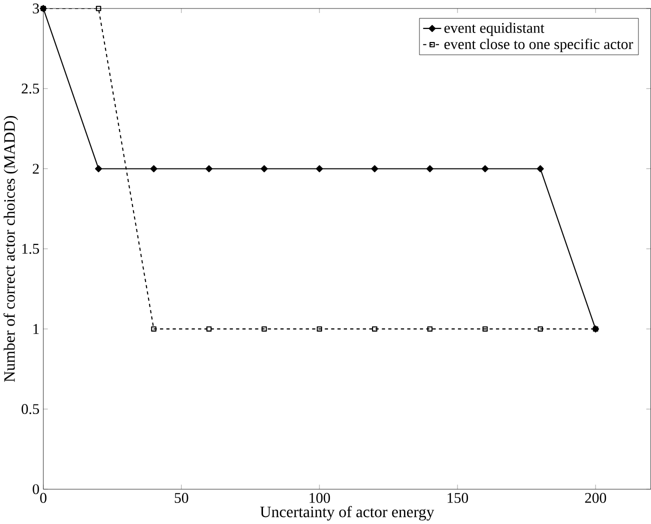 The image size is (651, 524). What do you see at coordinates (494, 29) in the screenshot?
I see `legend-label: event equidistant` at bounding box center [494, 29].